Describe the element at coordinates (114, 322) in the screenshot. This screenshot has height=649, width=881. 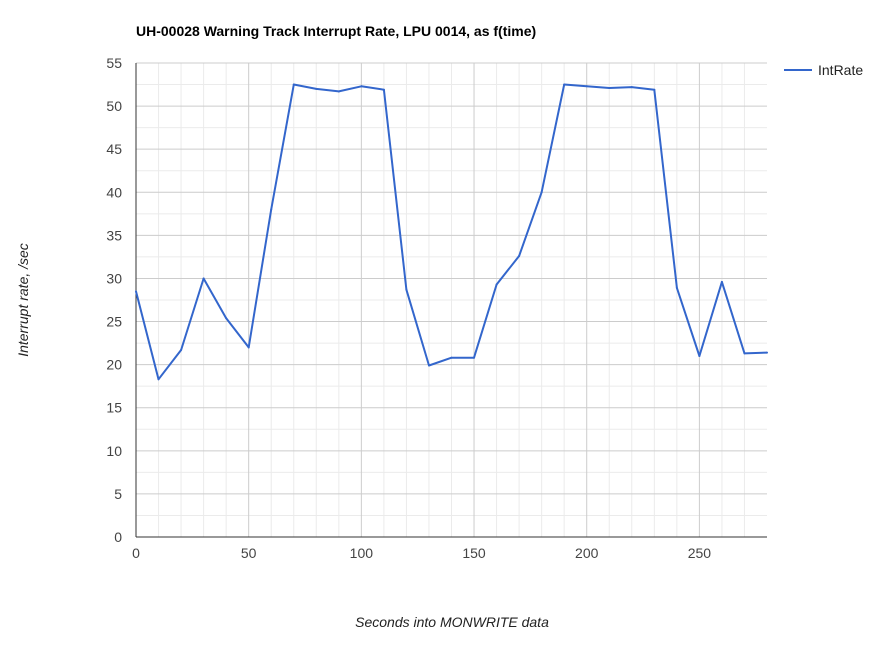
I see `y-tick-label: 25` at that location.